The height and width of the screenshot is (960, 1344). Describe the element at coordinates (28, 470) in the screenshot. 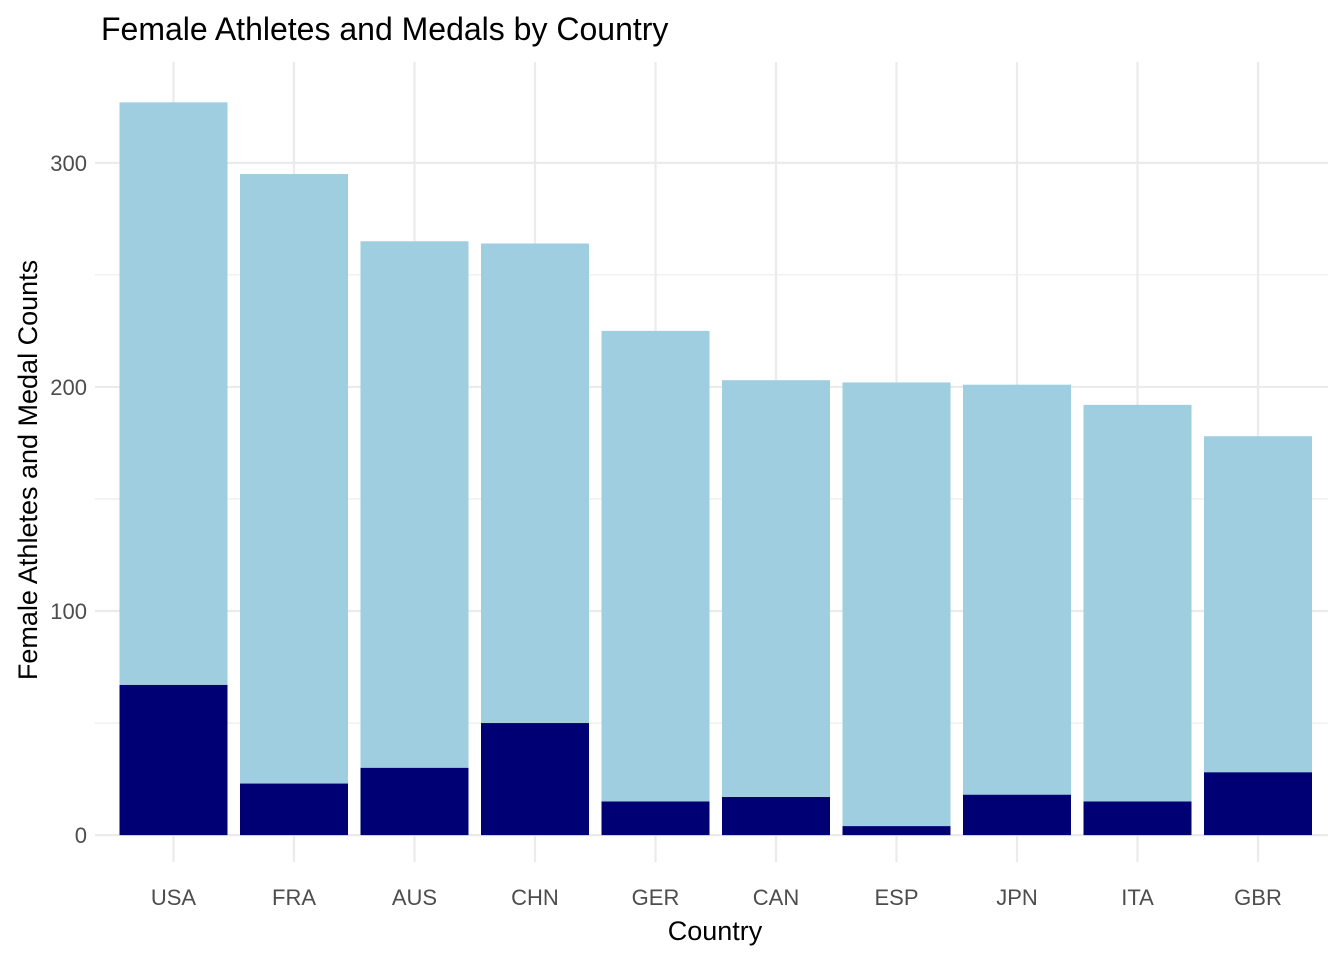

I see `y-axis-title: Female Athletes and Medal Counts` at that location.